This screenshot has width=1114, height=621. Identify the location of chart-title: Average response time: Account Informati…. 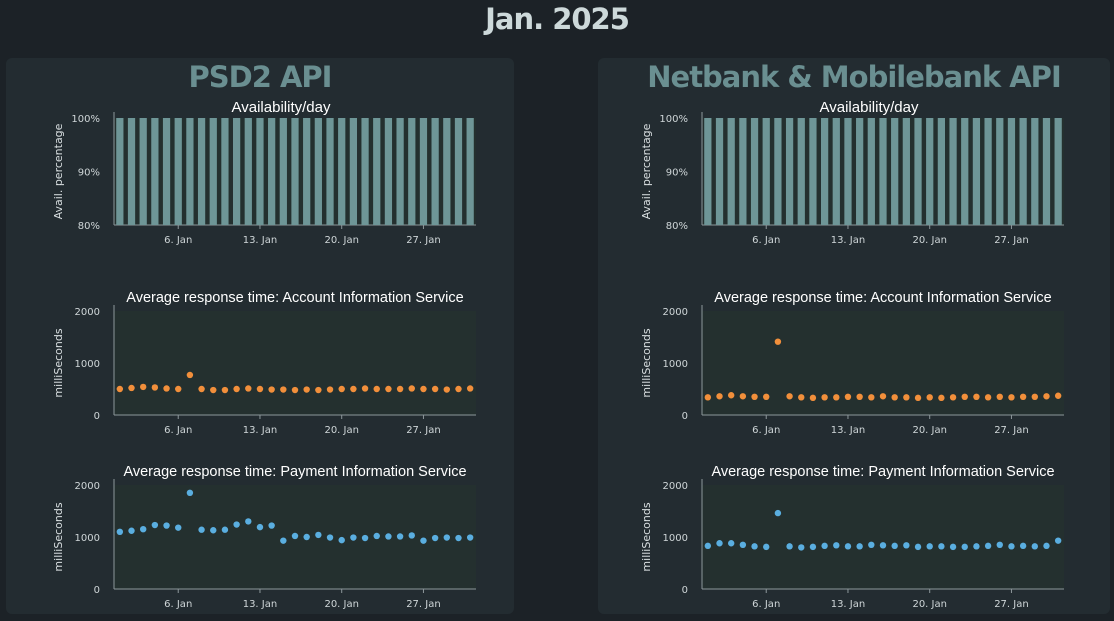
(294, 298).